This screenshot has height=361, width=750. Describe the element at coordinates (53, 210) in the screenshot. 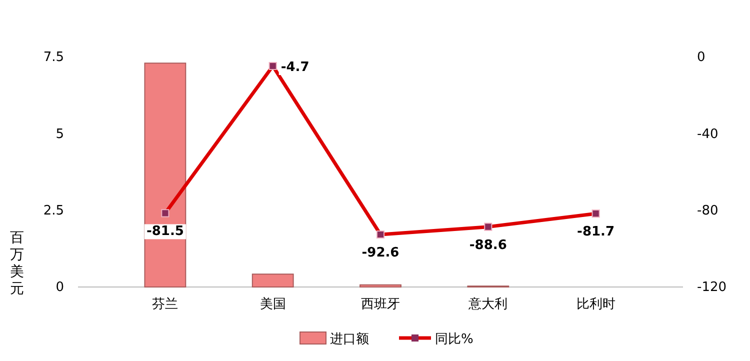

I see `y-tick-label: 2.5` at that location.